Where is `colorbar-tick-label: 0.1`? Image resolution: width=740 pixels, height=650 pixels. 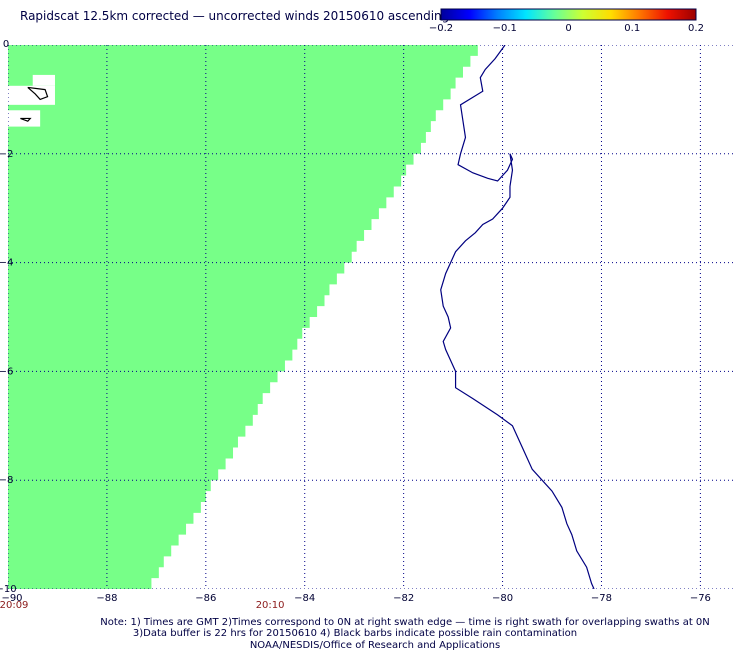
colorbar-tick-label: 0.1 is located at coordinates (632, 28).